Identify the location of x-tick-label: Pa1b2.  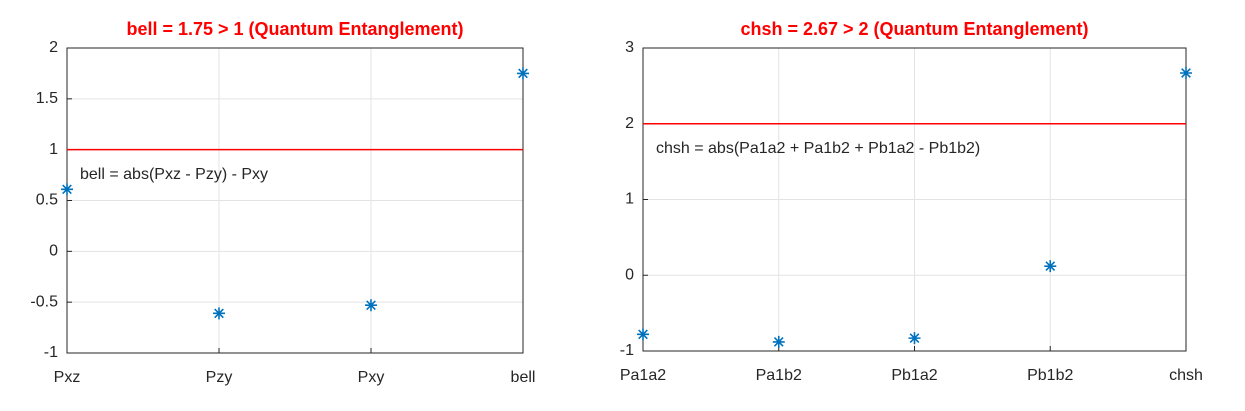
(779, 375).